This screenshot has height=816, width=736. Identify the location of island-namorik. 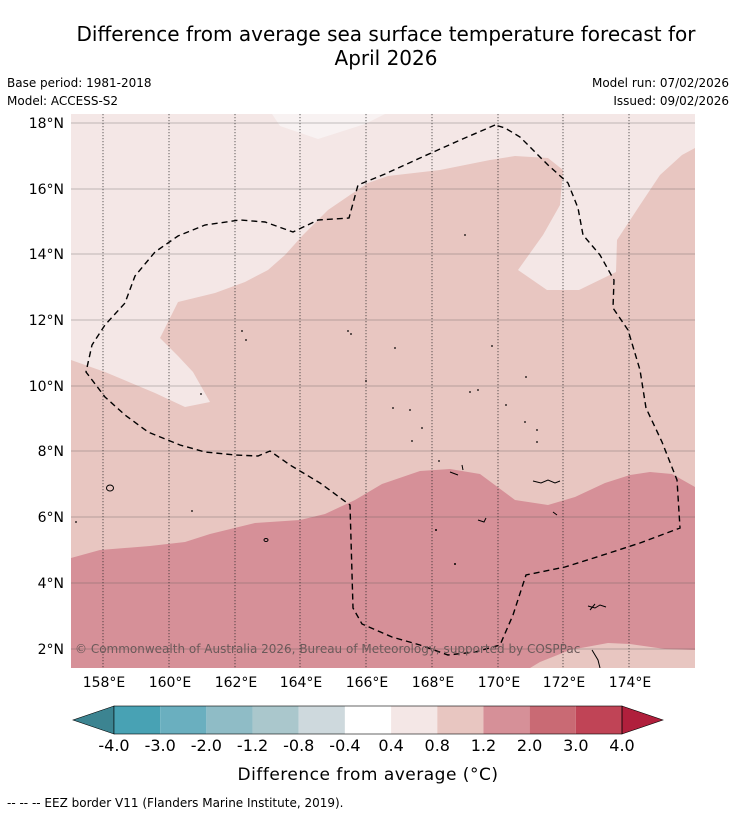
(574, 561).